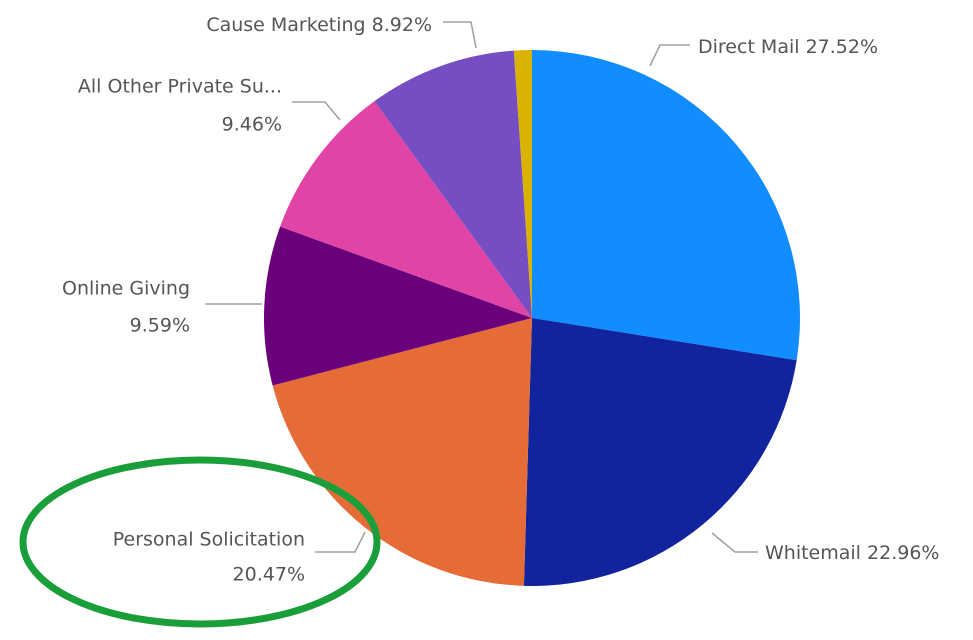 Image resolution: width=973 pixels, height=640 pixels. I want to click on slice-label: Direct Mail 27.52%, so click(788, 47).